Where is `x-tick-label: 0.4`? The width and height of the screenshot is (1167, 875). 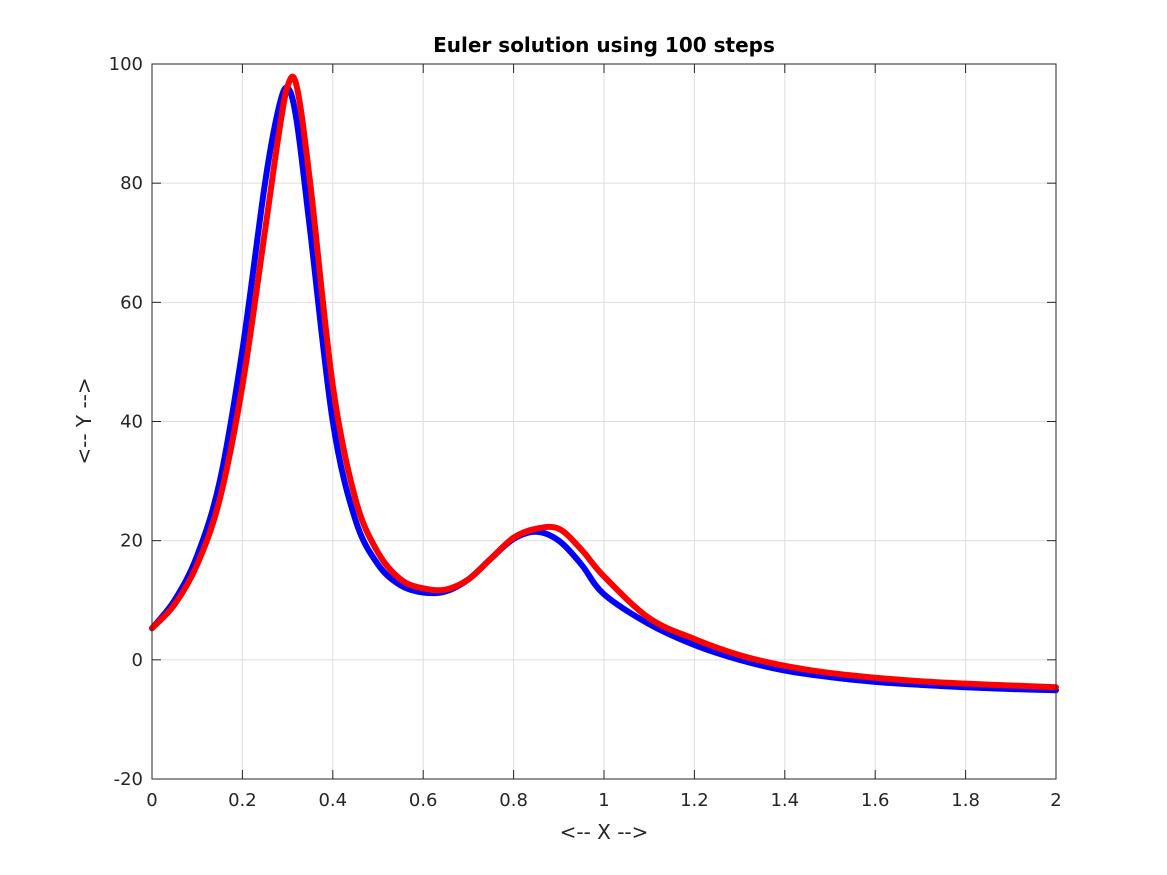 x-tick-label: 0.4 is located at coordinates (332, 800).